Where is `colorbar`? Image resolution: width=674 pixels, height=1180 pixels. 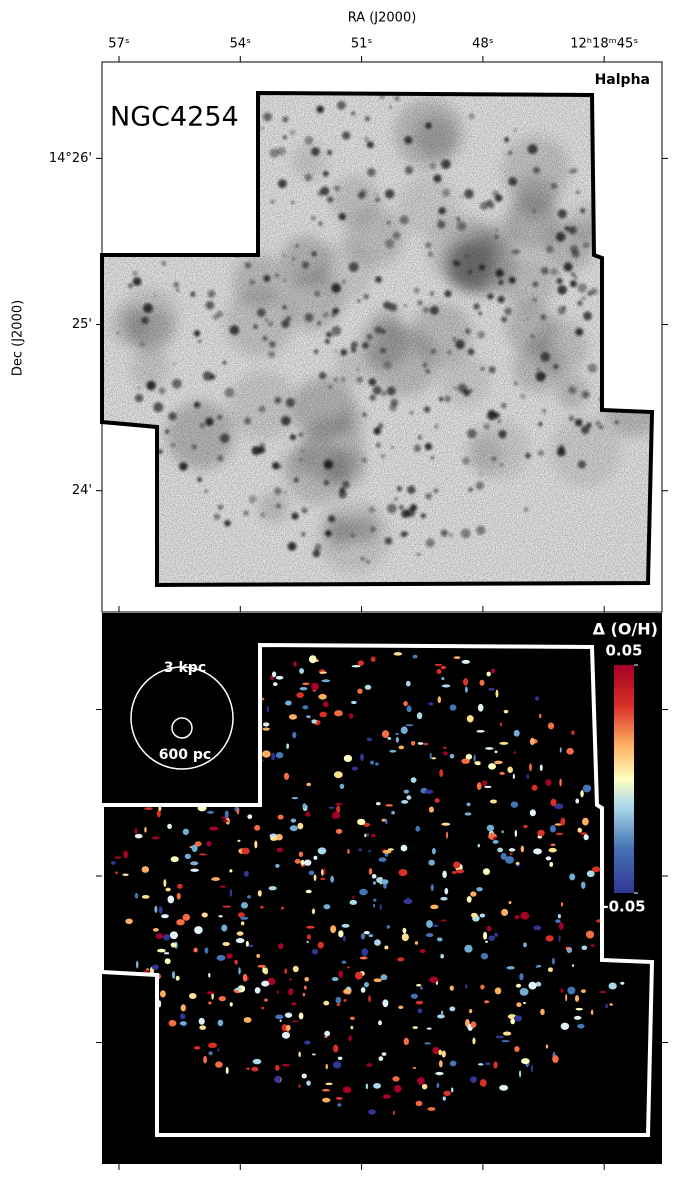 colorbar is located at coordinates (624, 779).